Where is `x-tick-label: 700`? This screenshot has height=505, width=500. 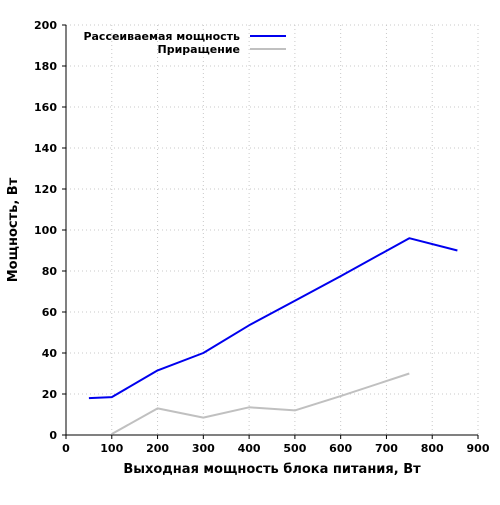 x-tick-label: 700 is located at coordinates (386, 448).